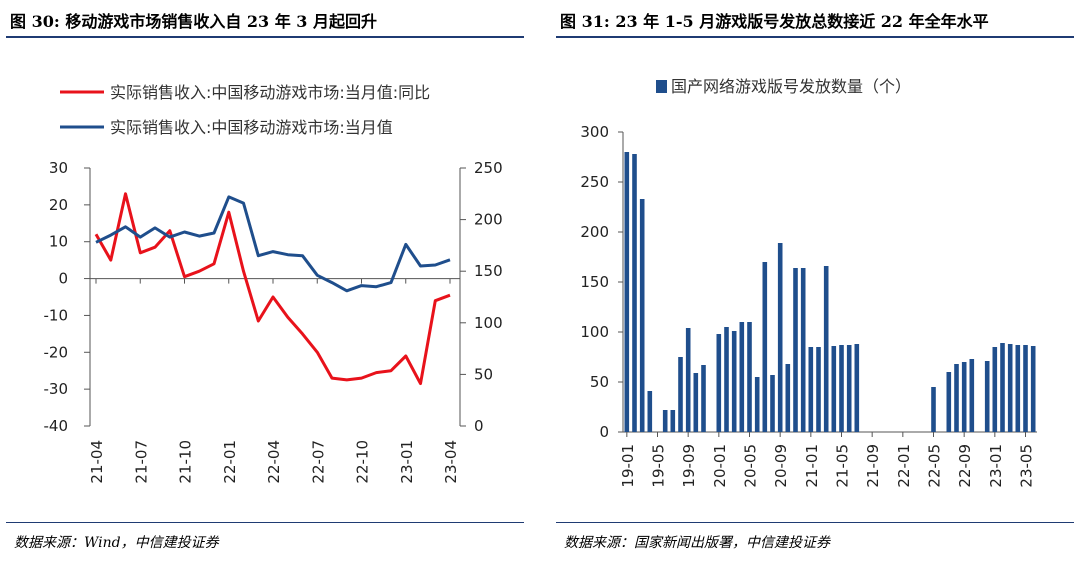 Image resolution: width=1080 pixels, height=577 pixels. I want to click on x-tick-label: 22-10, so click(363, 462).